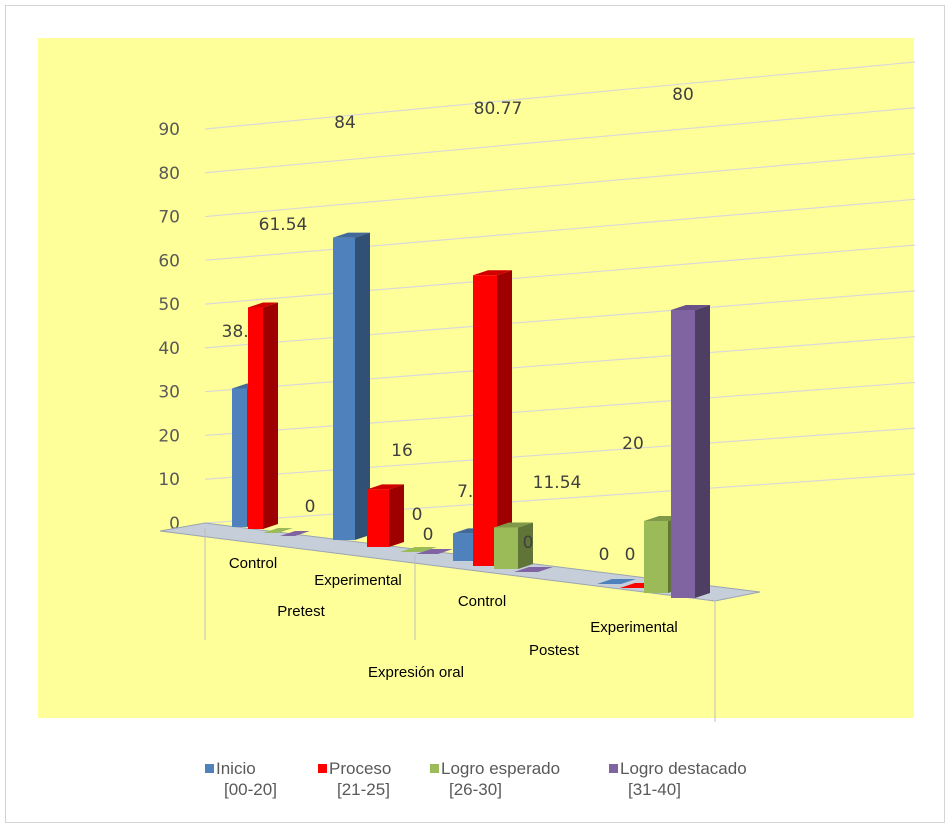 Image resolution: width=950 pixels, height=827 pixels. Describe the element at coordinates (169, 349) in the screenshot. I see `y-tick-label: 40` at that location.